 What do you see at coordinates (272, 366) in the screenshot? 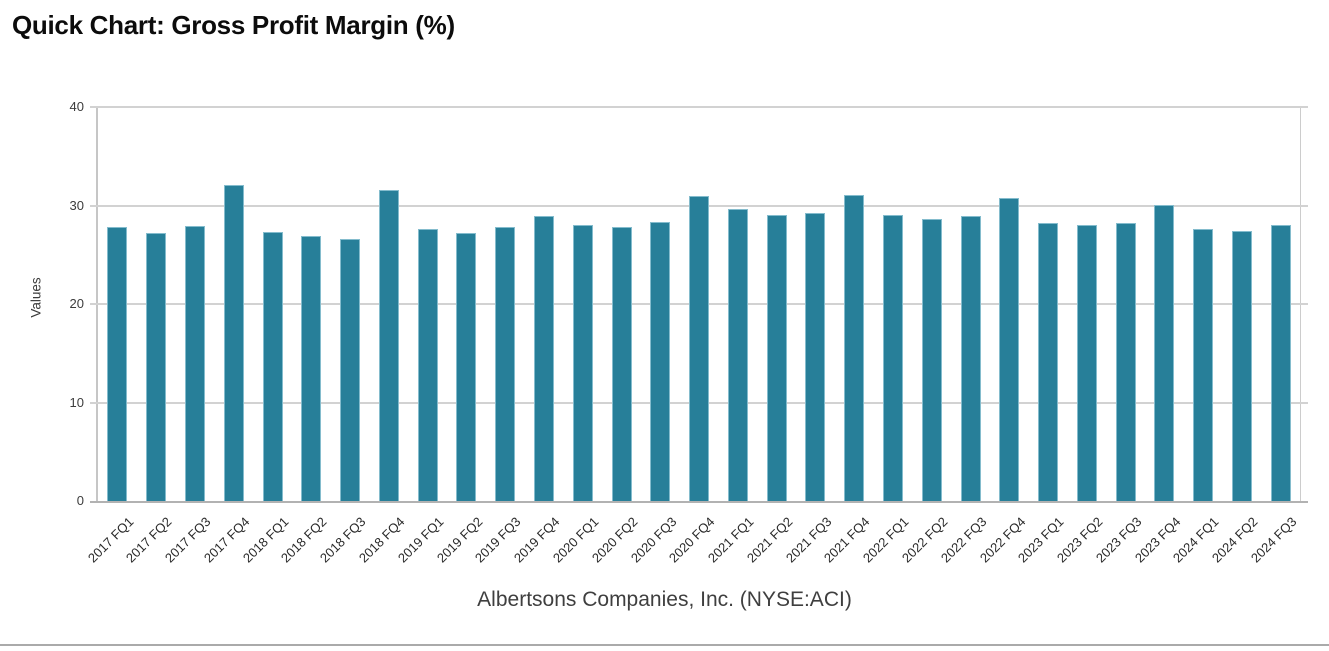
I see `bar-2018-FQ1` at bounding box center [272, 366].